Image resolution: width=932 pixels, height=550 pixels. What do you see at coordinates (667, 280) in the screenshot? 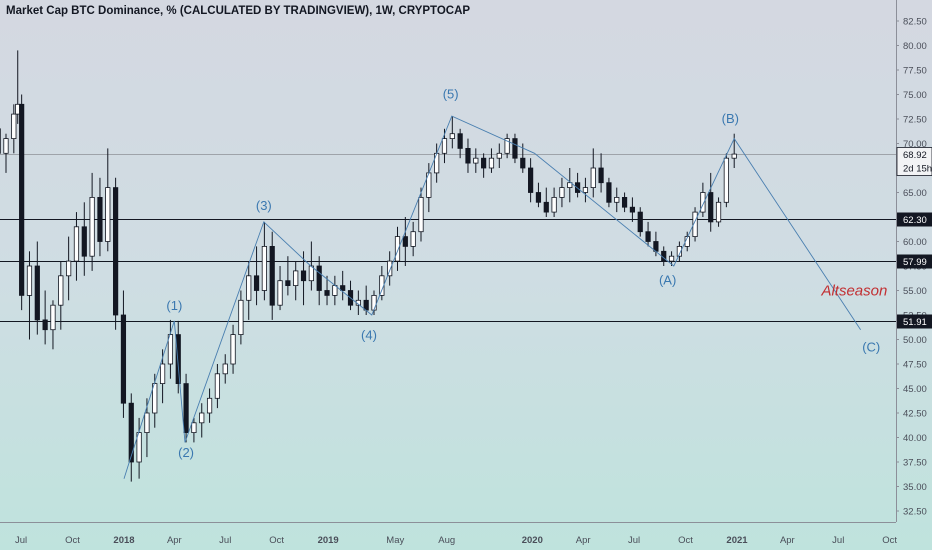
I see `wave-label: (A)` at bounding box center [667, 280].